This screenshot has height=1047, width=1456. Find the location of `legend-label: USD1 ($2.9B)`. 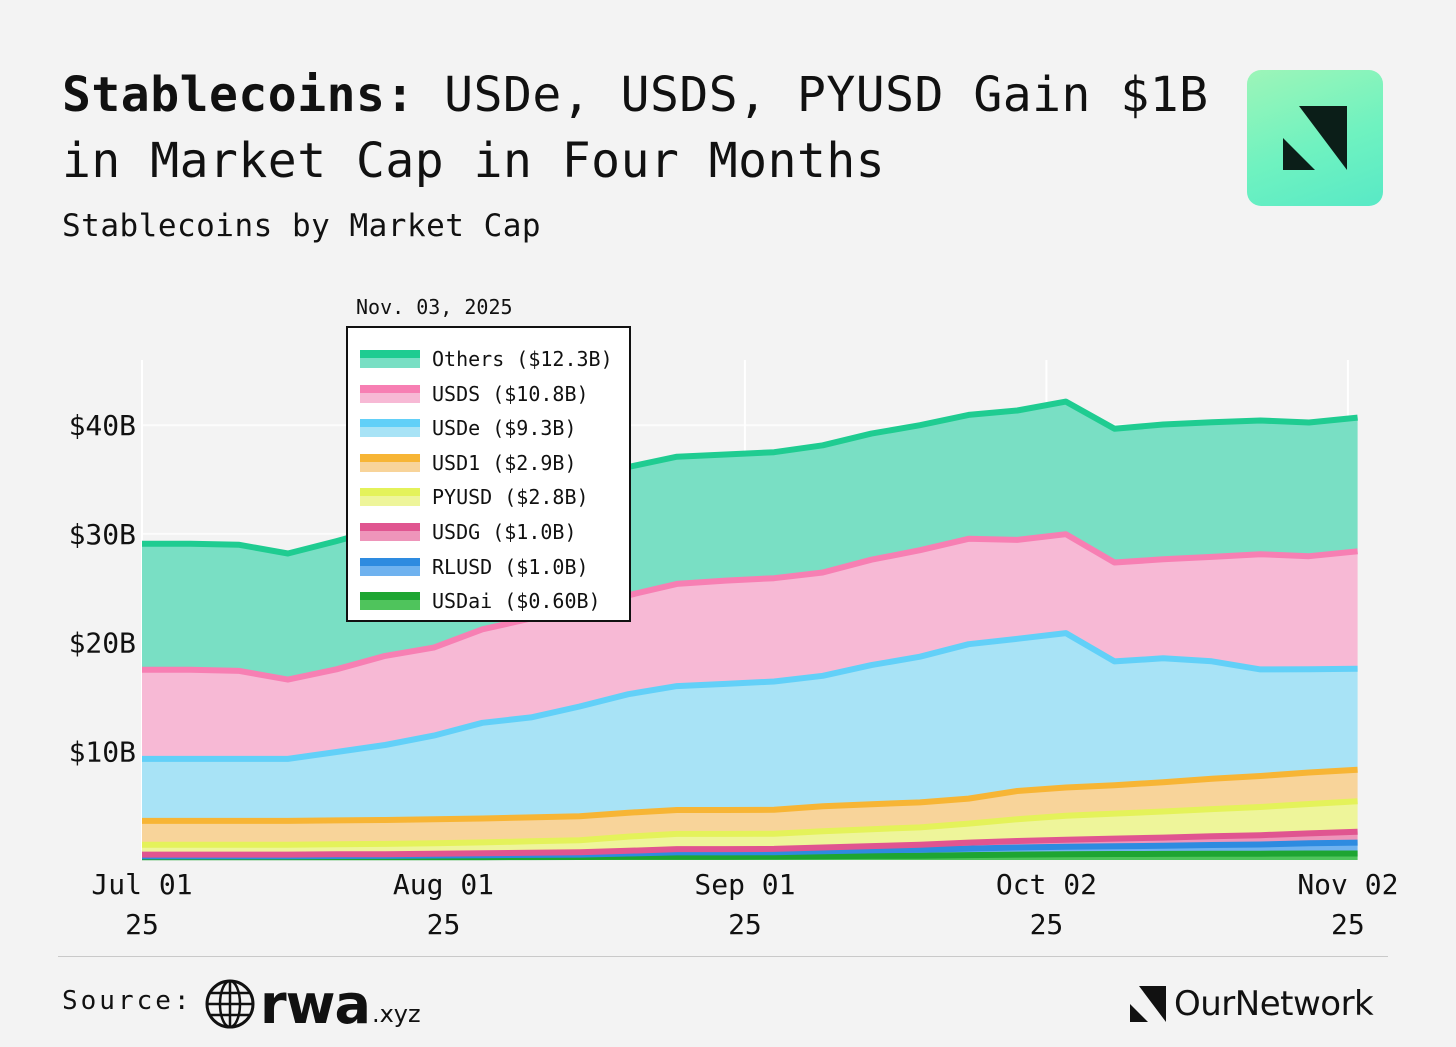

legend-label: USD1 ($2.9B) is located at coordinates (504, 462).